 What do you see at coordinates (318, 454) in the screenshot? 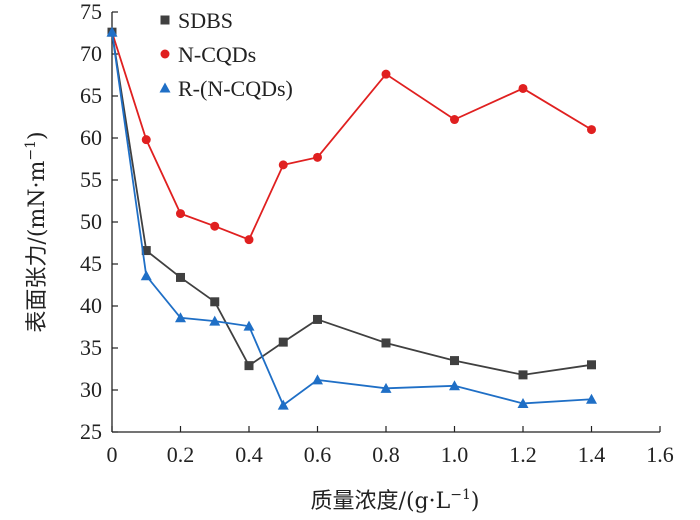
I see `x-tick-label: 0.6` at bounding box center [318, 454].